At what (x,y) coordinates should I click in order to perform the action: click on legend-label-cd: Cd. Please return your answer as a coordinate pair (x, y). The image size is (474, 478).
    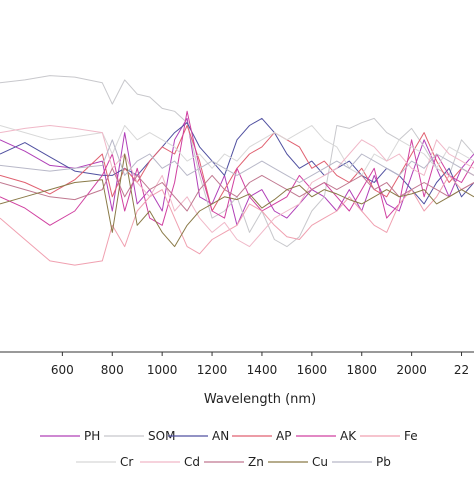
    Looking at the image, I should click on (192, 462).